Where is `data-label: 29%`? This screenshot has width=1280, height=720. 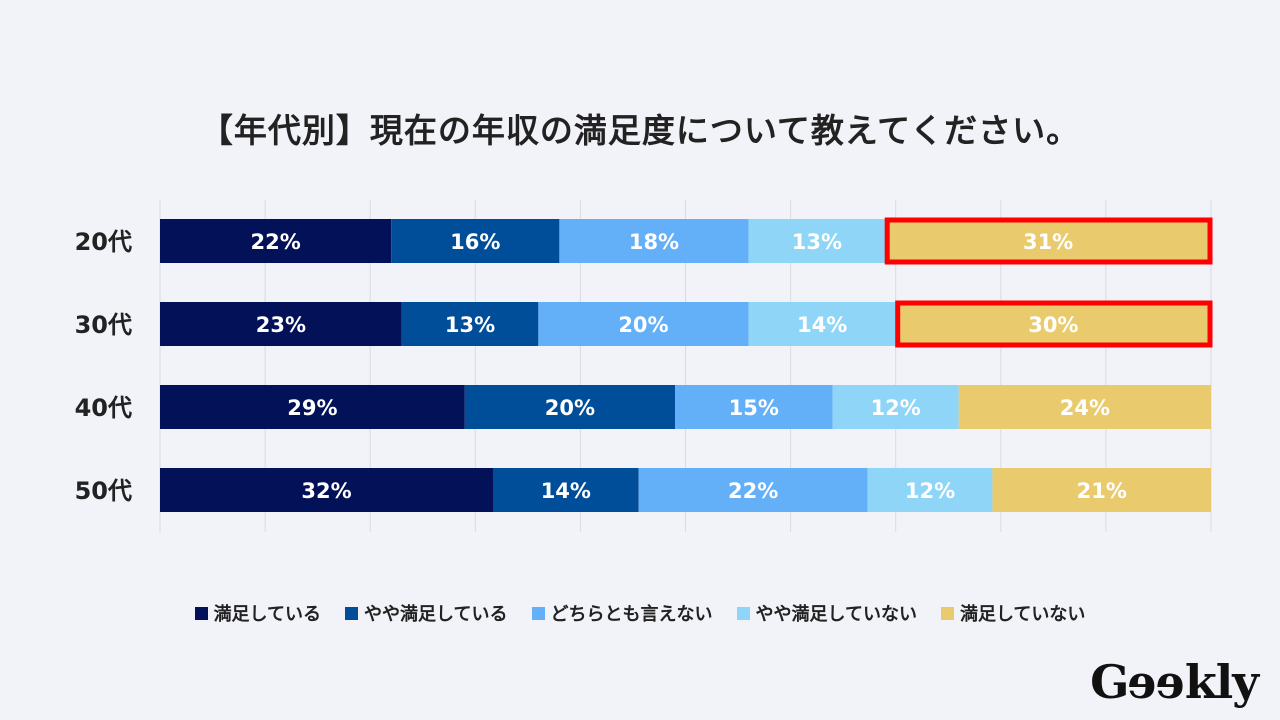
data-label: 29% is located at coordinates (312, 408).